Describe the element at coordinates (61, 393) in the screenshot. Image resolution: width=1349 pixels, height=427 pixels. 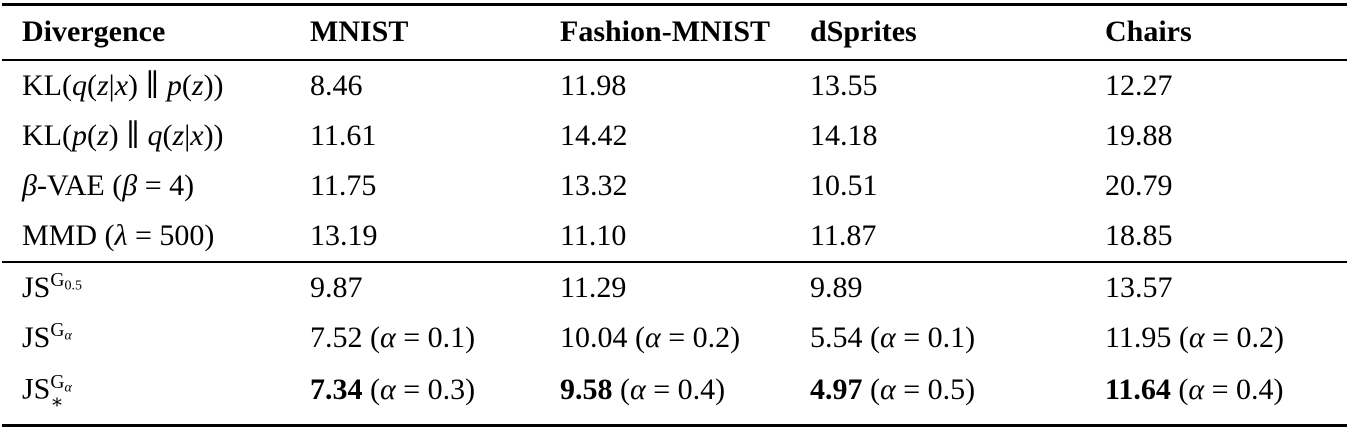
I see `sup-sub-stack: Gα ∗` at that location.